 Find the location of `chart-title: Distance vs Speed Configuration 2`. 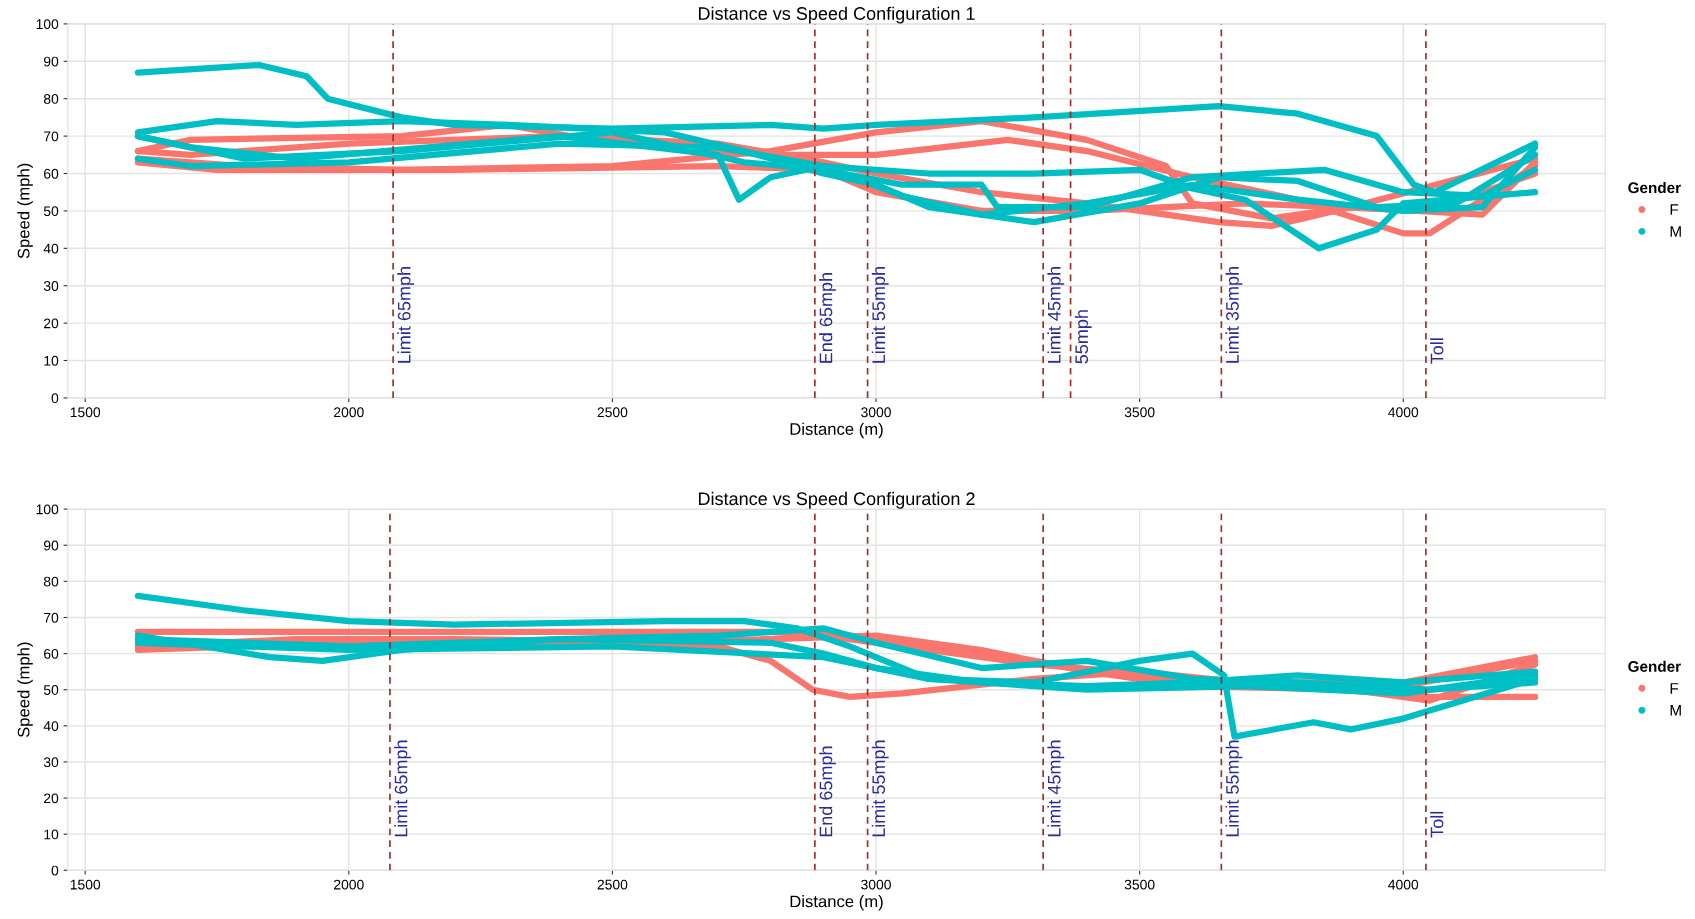

chart-title: Distance vs Speed Configuration 2 is located at coordinates (836, 500).